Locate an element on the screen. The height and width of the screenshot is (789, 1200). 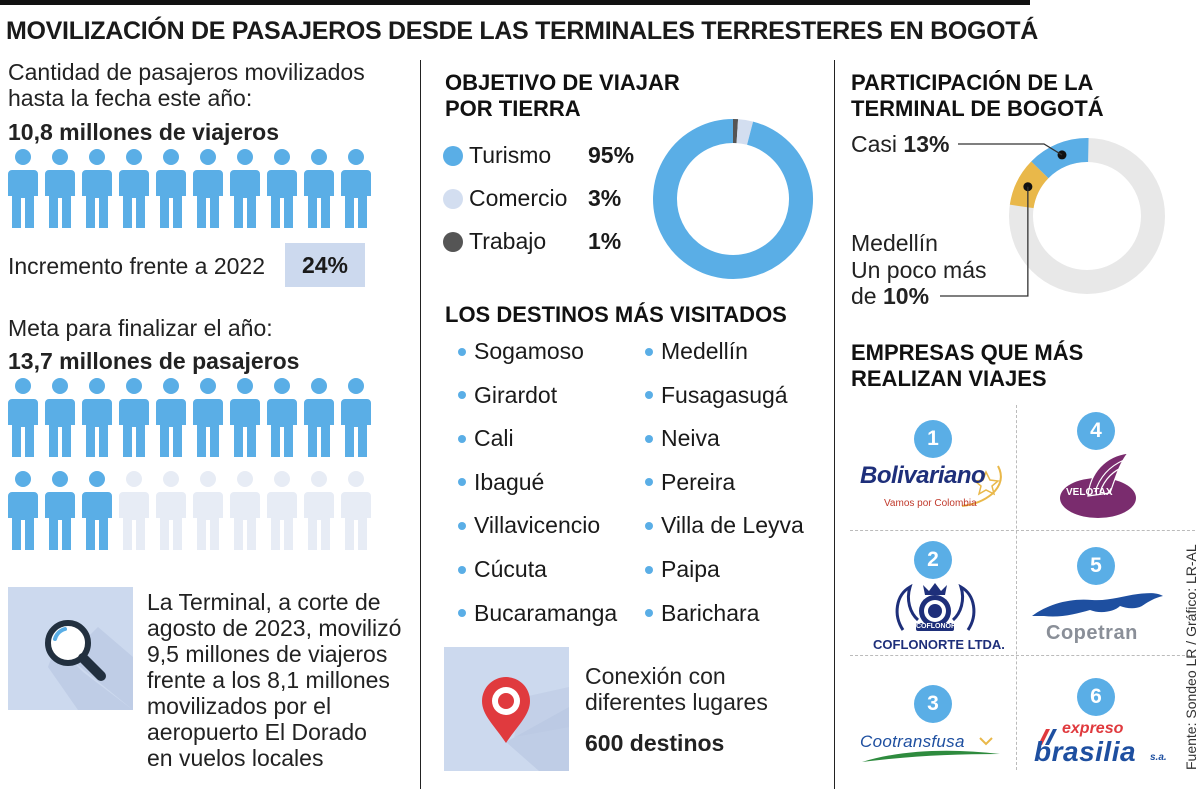
rank-badge-3: 3 is located at coordinates (933, 704).